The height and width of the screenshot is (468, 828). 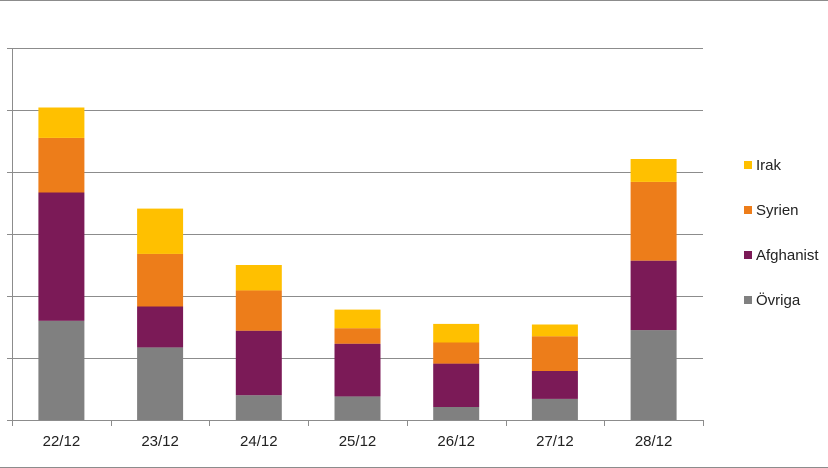 What do you see at coordinates (777, 210) in the screenshot?
I see `legend-label: Syrien` at bounding box center [777, 210].